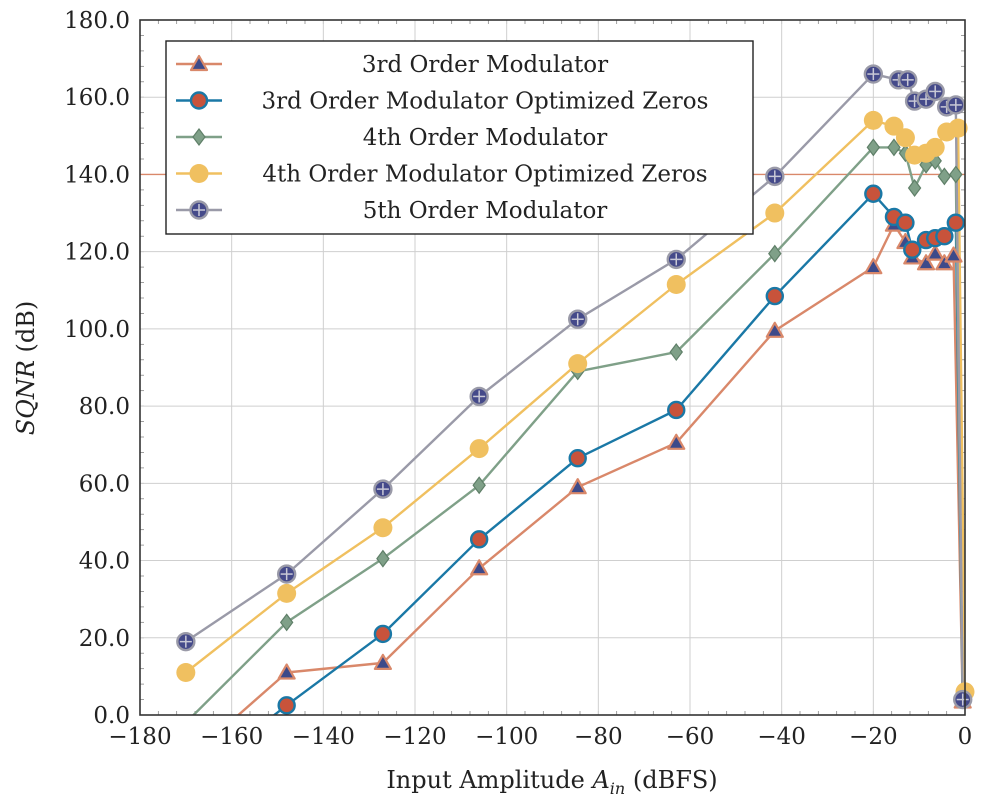 The height and width of the screenshot is (809, 985). What do you see at coordinates (489, 780) in the screenshot?
I see `x-axis-label-prefix: Input Amplitude` at bounding box center [489, 780].